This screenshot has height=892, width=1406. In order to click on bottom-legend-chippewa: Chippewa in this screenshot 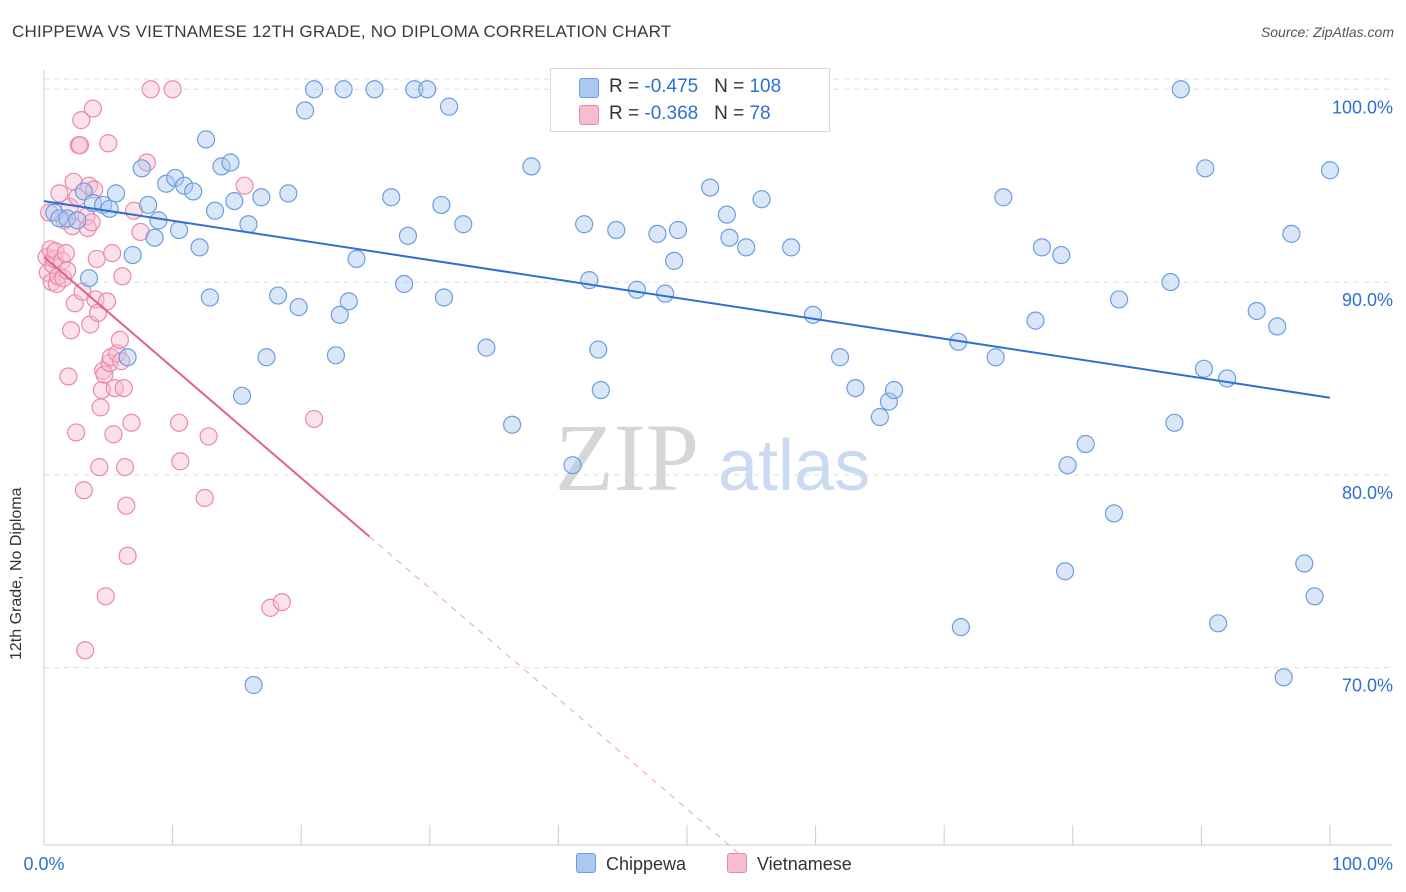, I will do `click(631, 864)`.